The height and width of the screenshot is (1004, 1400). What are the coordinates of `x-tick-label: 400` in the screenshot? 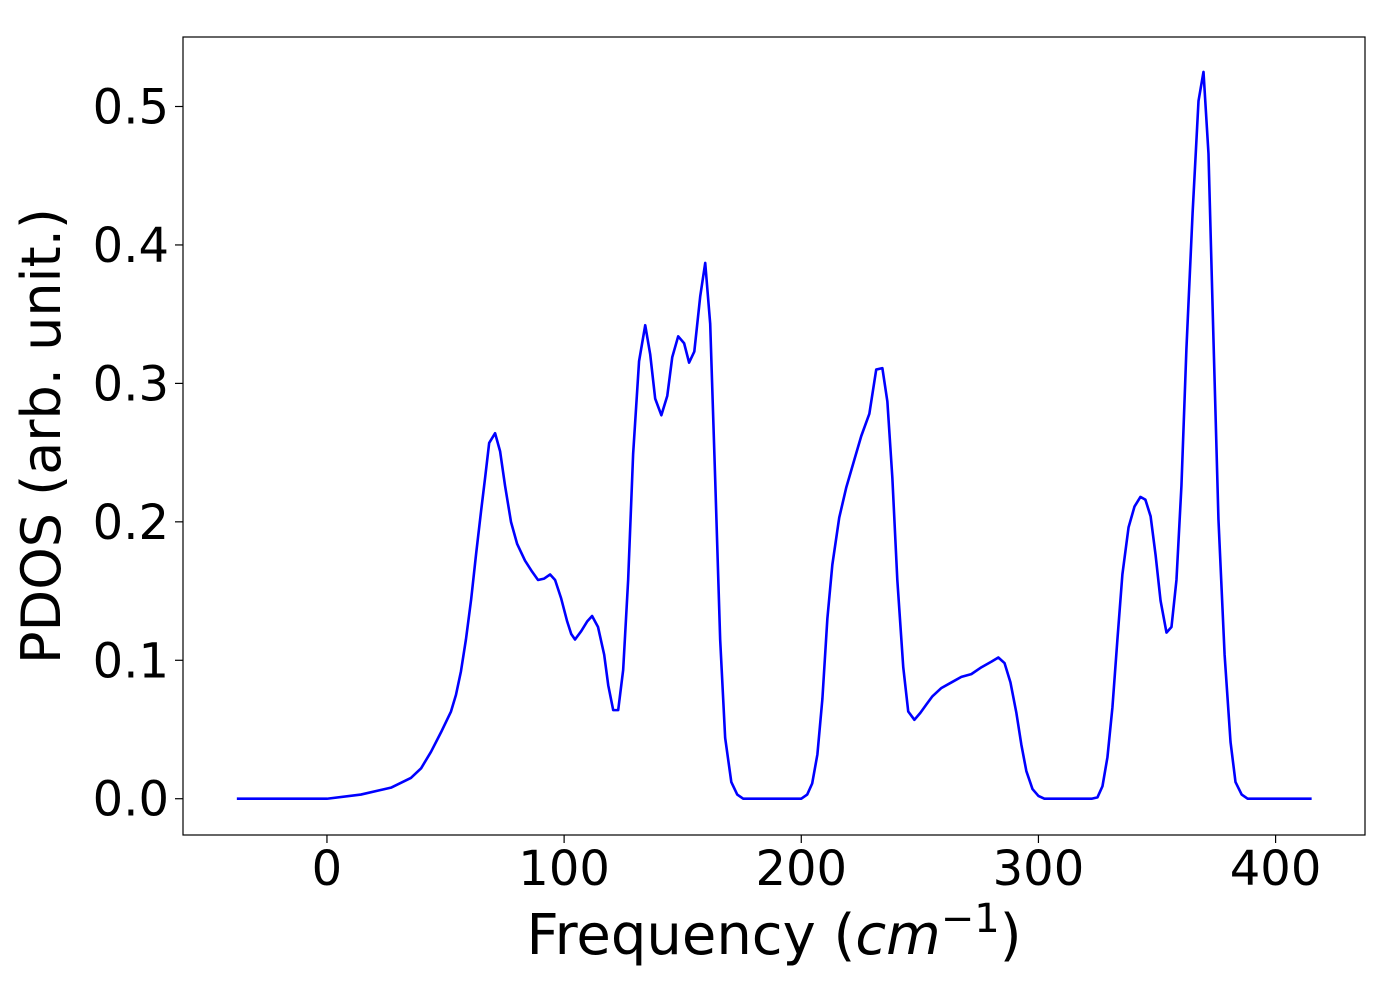 It's located at (1276, 869).